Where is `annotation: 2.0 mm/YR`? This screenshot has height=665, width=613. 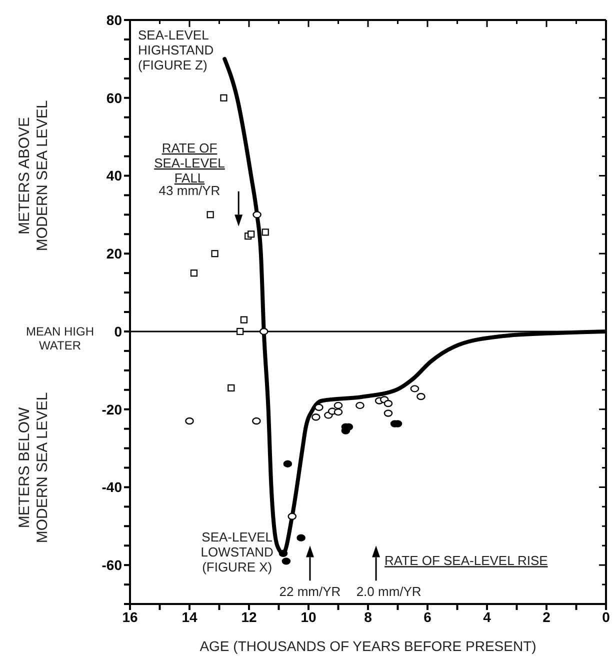
annotation: 2.0 mm/YR is located at coordinates (389, 592).